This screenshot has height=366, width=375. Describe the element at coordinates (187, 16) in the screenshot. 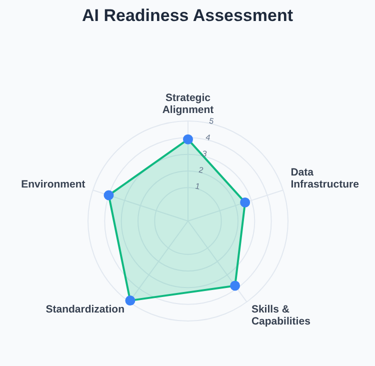

I see `chart-title: AI Readiness Assessment` at that location.